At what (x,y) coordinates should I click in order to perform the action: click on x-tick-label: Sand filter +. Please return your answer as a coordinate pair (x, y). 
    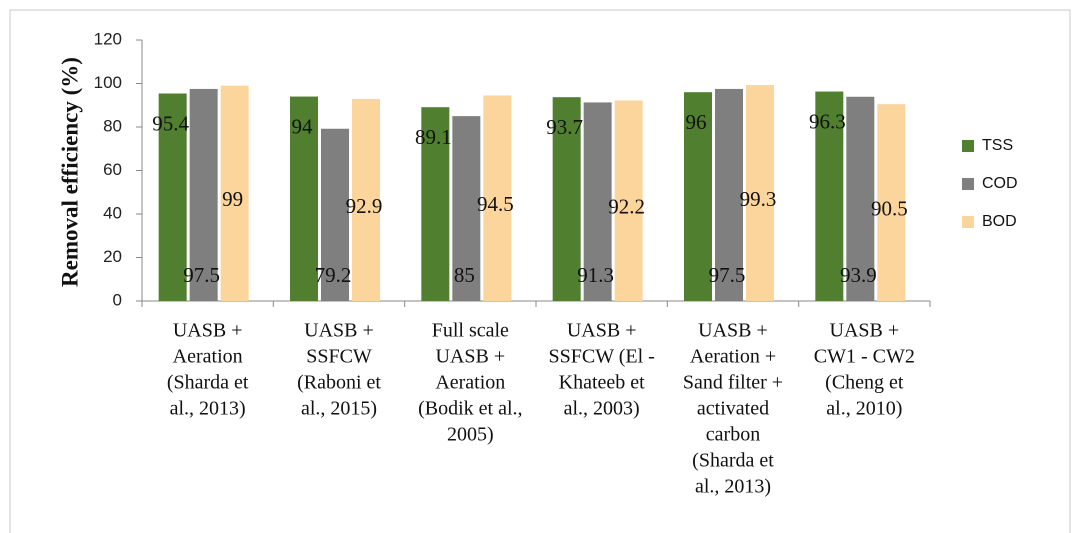
    Looking at the image, I should click on (733, 383).